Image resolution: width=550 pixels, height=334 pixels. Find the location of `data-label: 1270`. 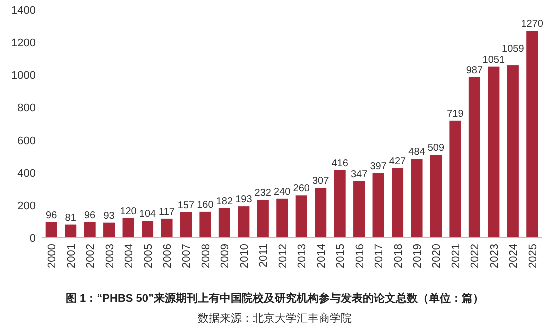

data-label: 1270 is located at coordinates (532, 24).